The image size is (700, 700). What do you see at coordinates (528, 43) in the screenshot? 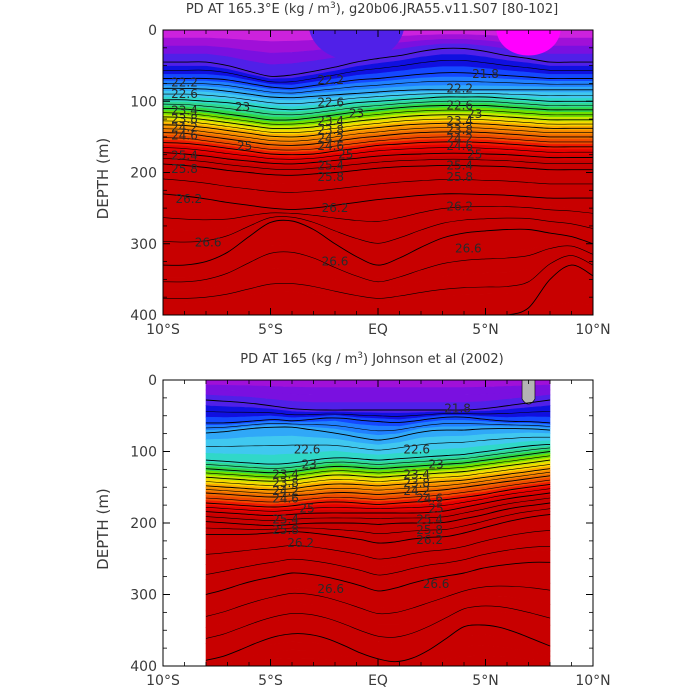
I see `surface-maximum-patch` at bounding box center [528, 43].